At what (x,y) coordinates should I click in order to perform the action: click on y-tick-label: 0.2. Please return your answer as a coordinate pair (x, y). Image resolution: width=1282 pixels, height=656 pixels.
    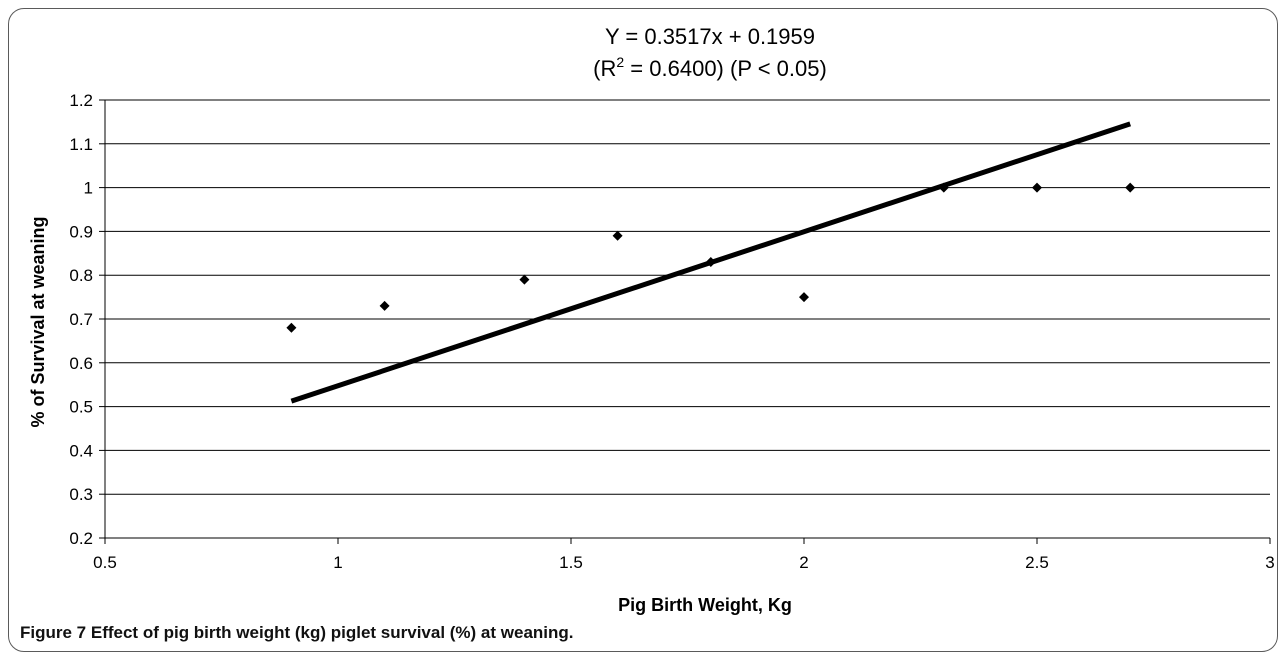
    Looking at the image, I should click on (81, 538).